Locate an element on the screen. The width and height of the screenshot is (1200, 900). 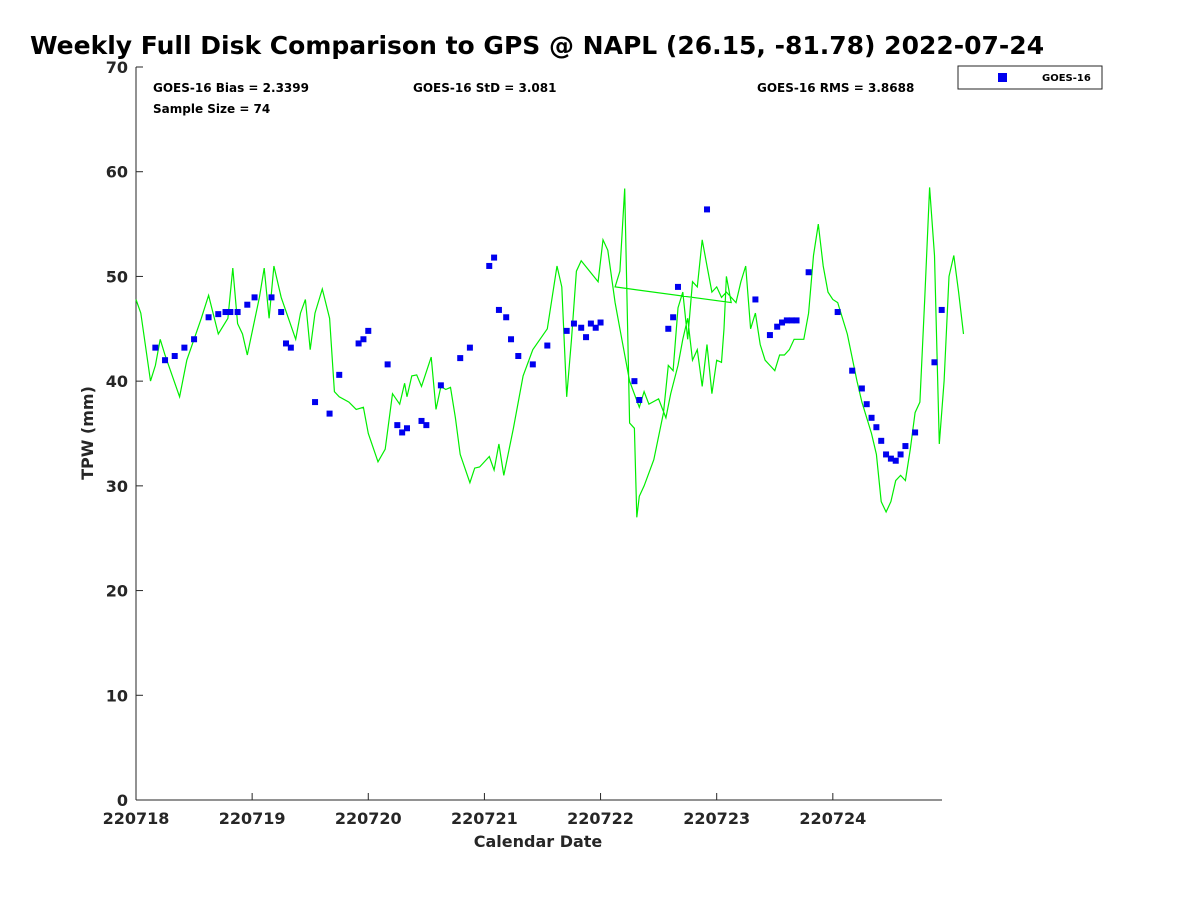
y-tick-label: 60 is located at coordinates (117, 172).